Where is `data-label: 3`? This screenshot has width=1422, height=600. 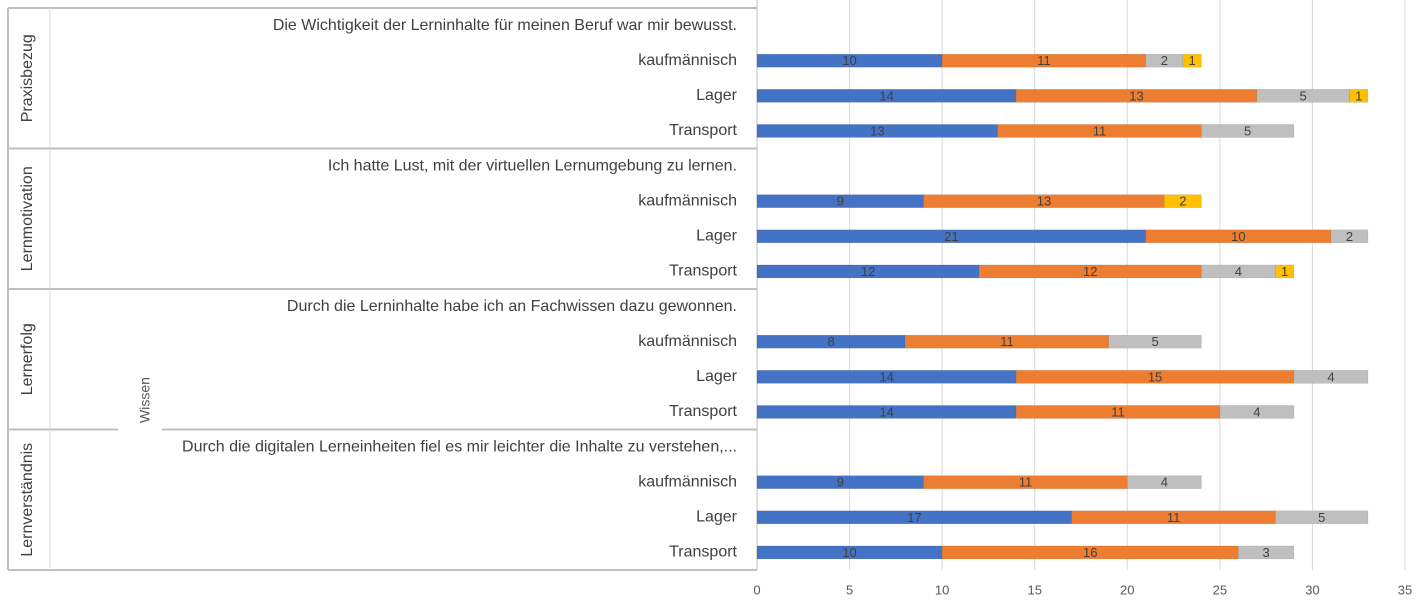
data-label: 3 is located at coordinates (1266, 552).